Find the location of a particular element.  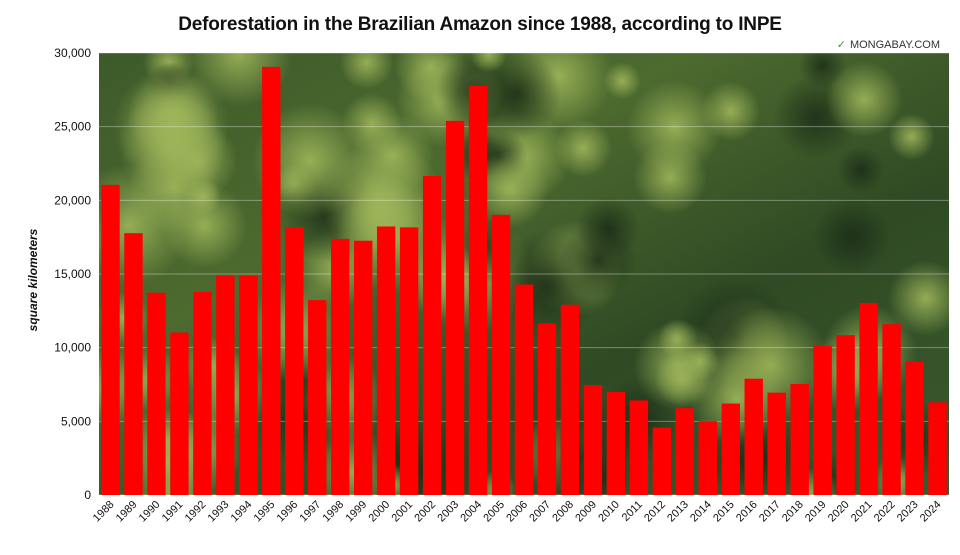

x-tick-label: 2018 is located at coordinates (793, 512).